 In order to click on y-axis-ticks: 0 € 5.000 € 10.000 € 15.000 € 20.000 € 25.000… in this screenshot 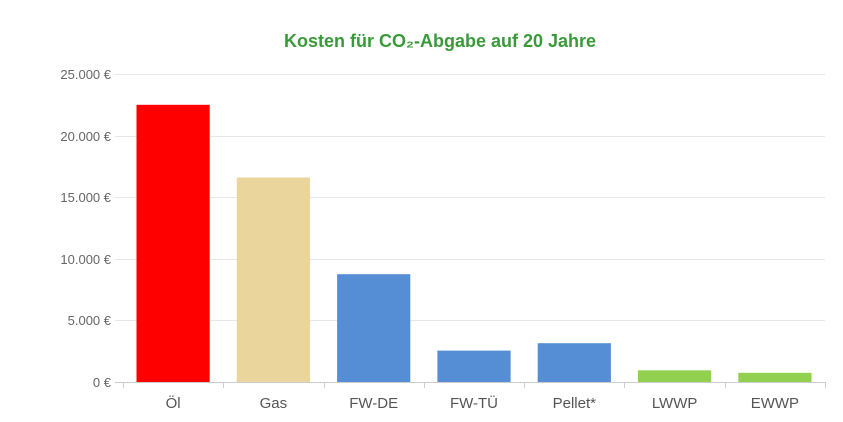, I will do `click(85, 228)`.